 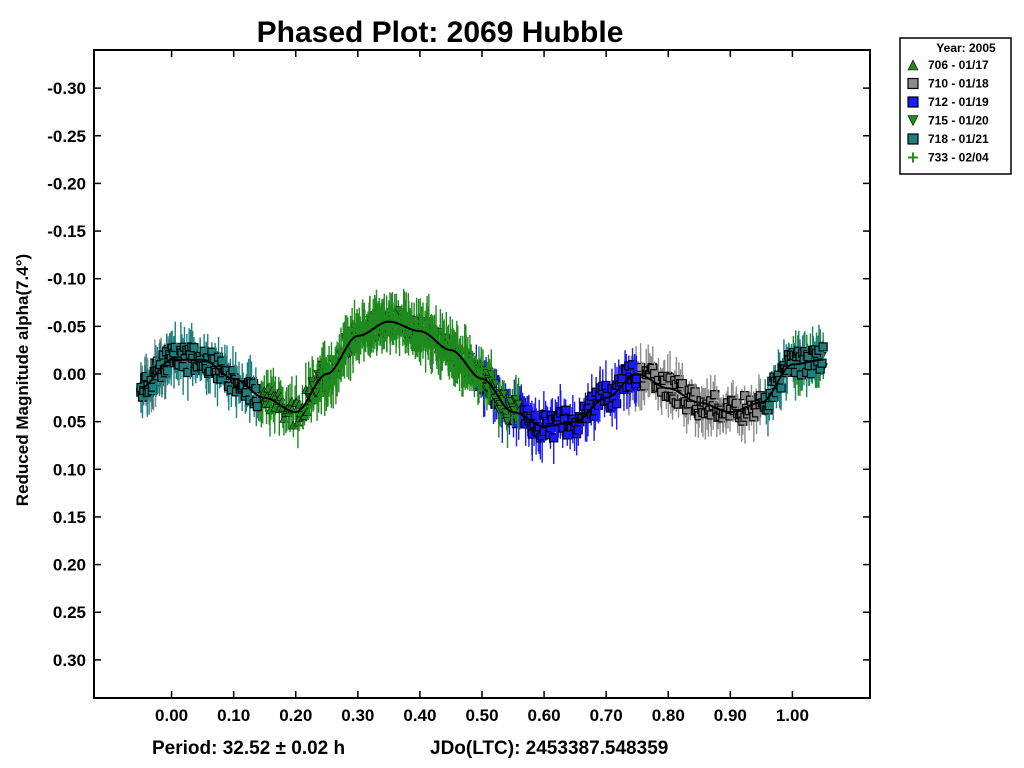 I want to click on legend-entry: 712 - 01/19, so click(x=948, y=102).